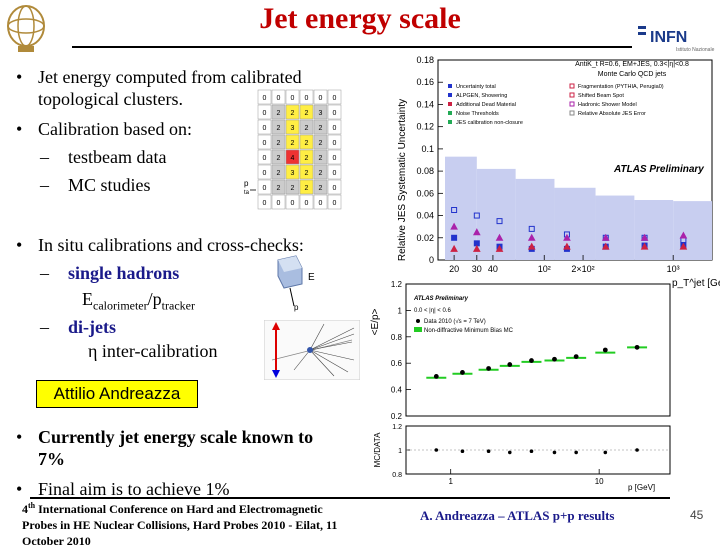 The height and width of the screenshot is (549, 720). Describe the element at coordinates (247, 193) in the screenshot. I see `cluster-side-label-ta: ta` at that location.